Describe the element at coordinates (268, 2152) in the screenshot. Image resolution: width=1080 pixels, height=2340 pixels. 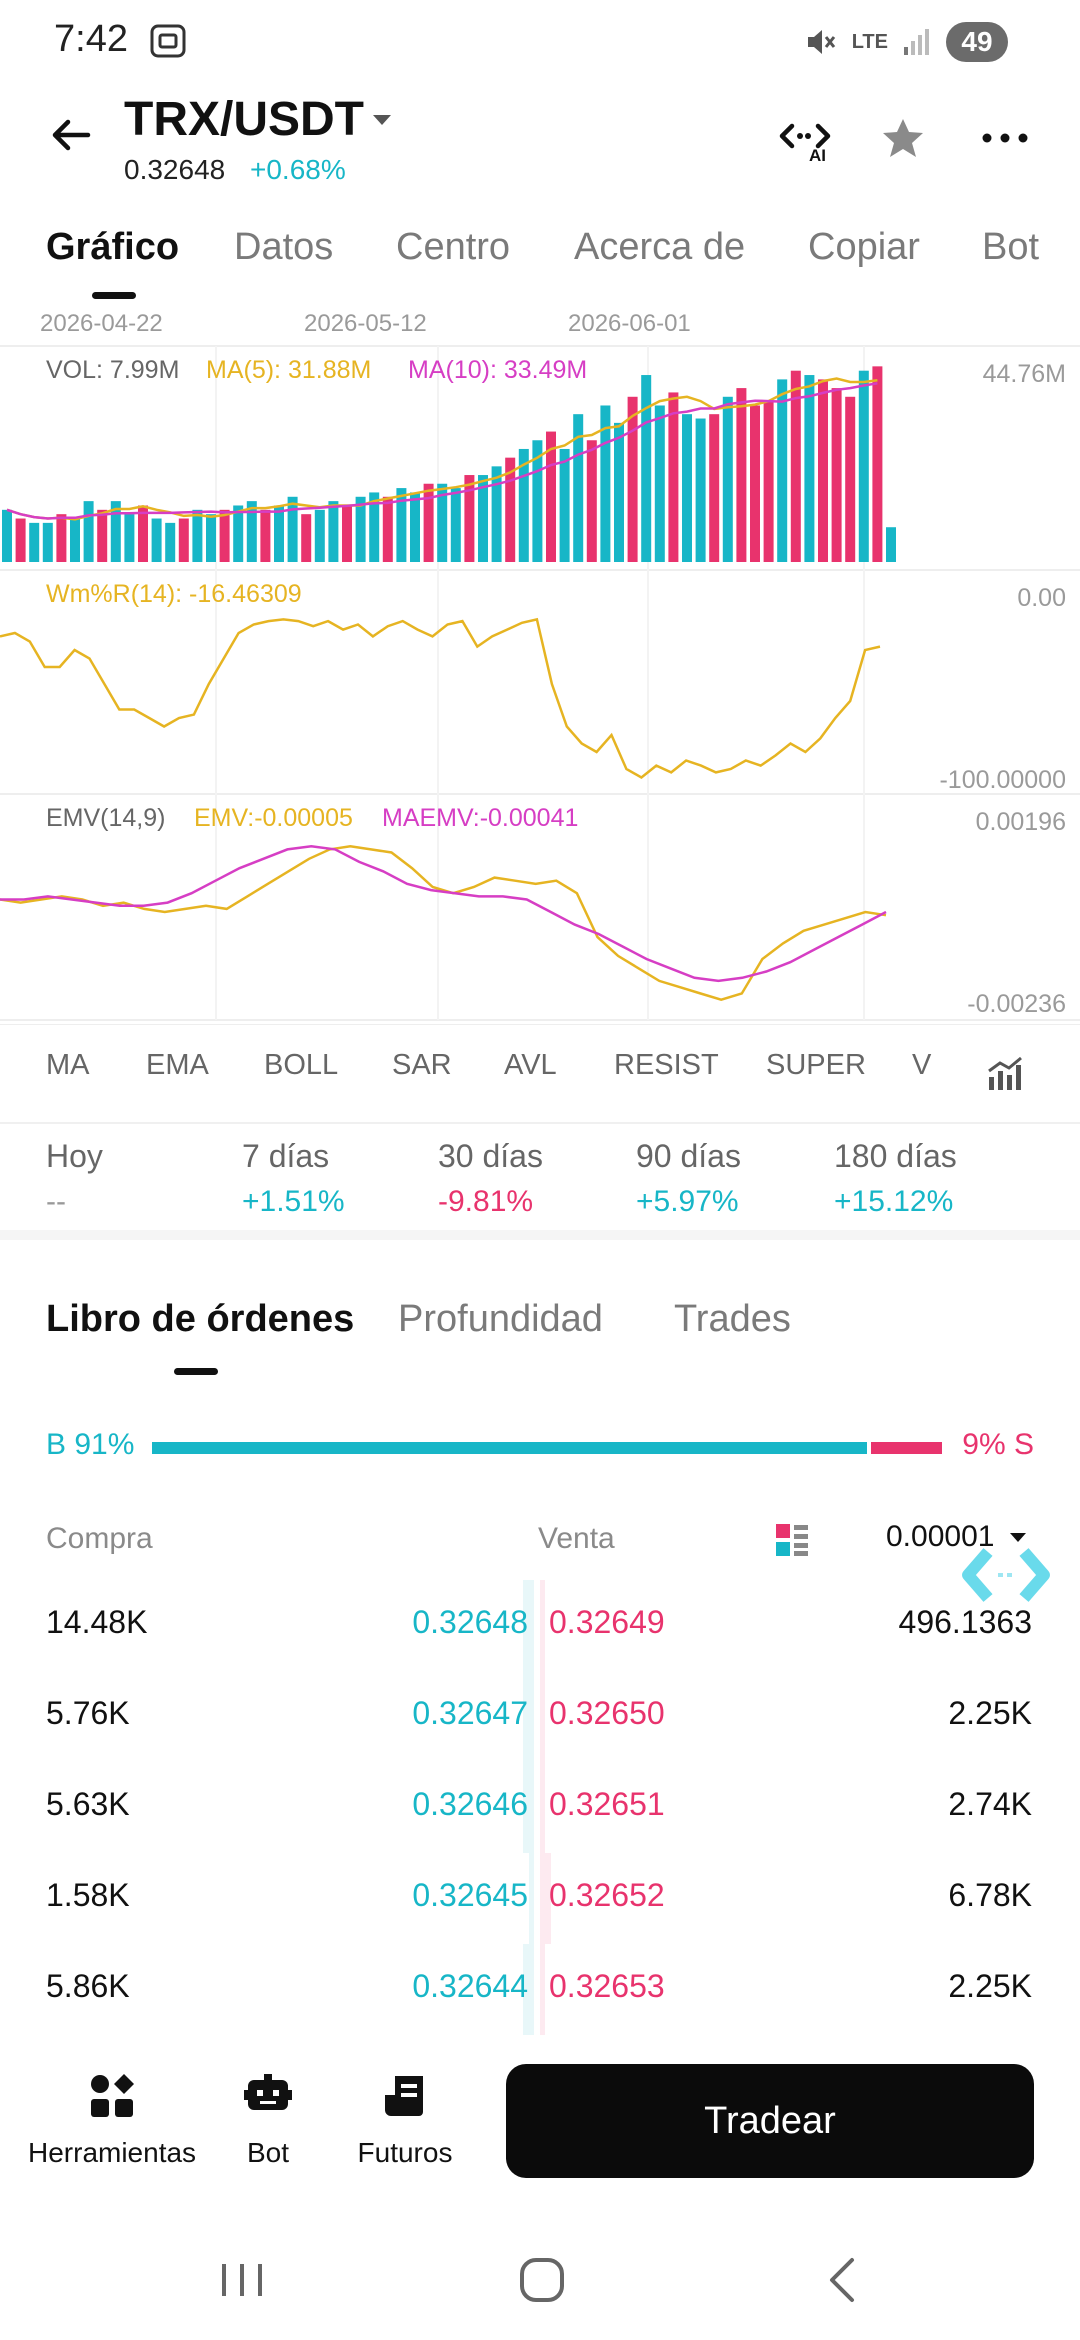
I see `bot-label: Bot` at that location.